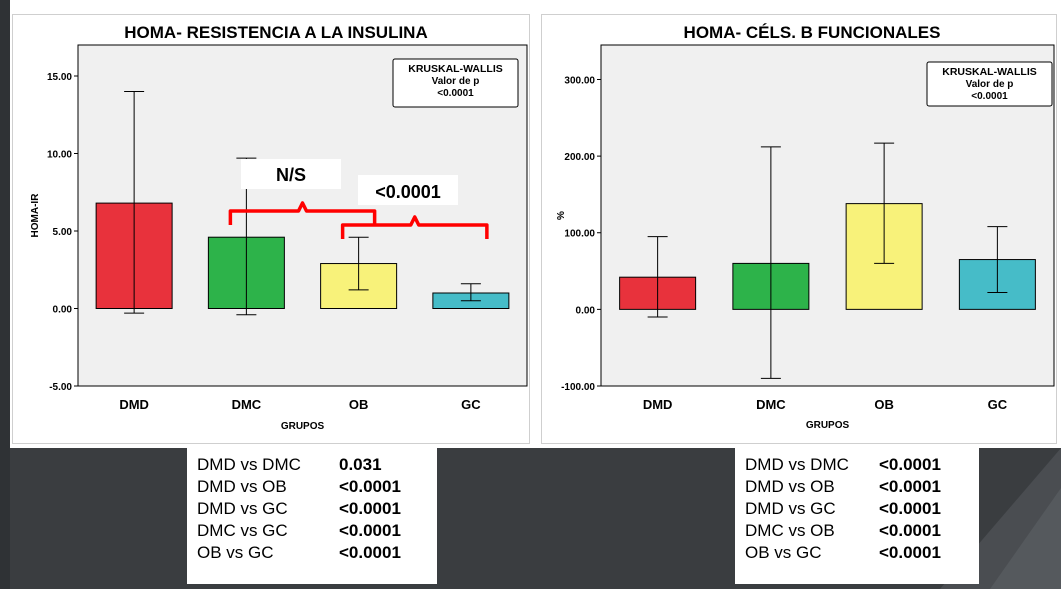 The height and width of the screenshot is (589, 1061). Describe the element at coordinates (858, 531) in the screenshot. I see `comparison-row: DMC vs OB <0.0001` at that location.